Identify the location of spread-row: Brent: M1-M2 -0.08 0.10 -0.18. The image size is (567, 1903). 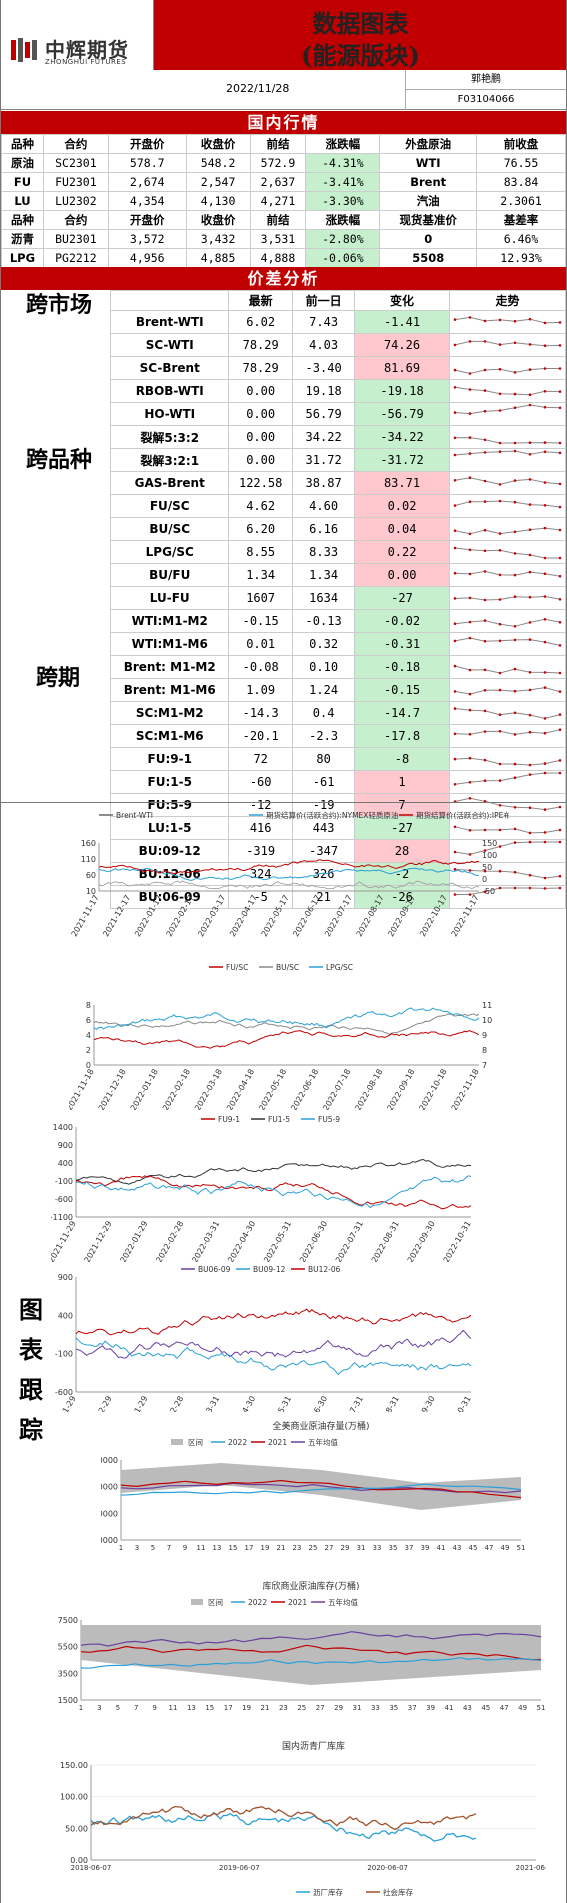
(284, 667).